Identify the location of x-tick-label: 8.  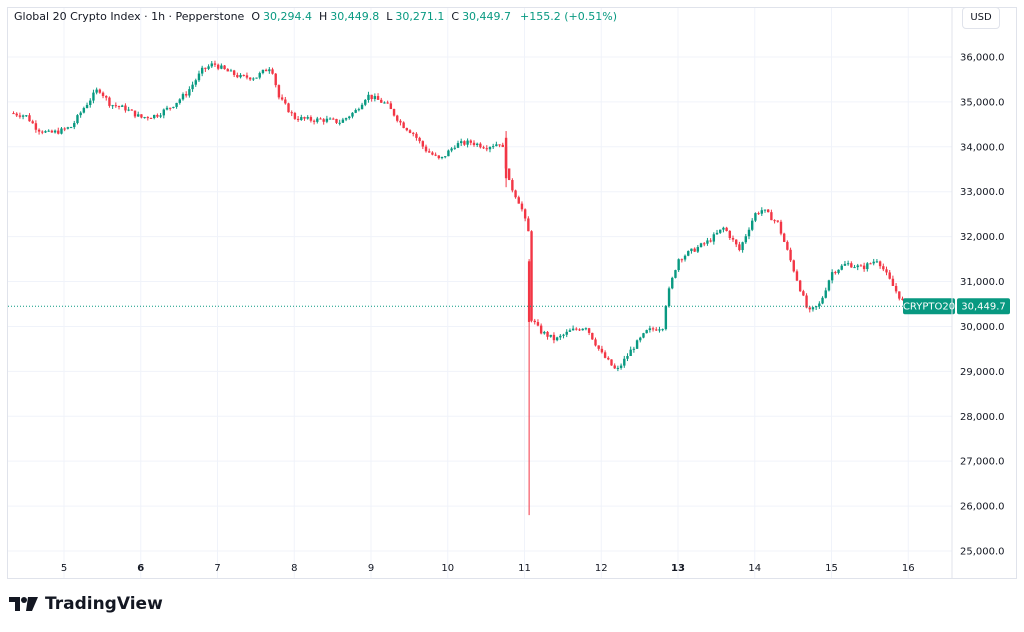
(294, 568).